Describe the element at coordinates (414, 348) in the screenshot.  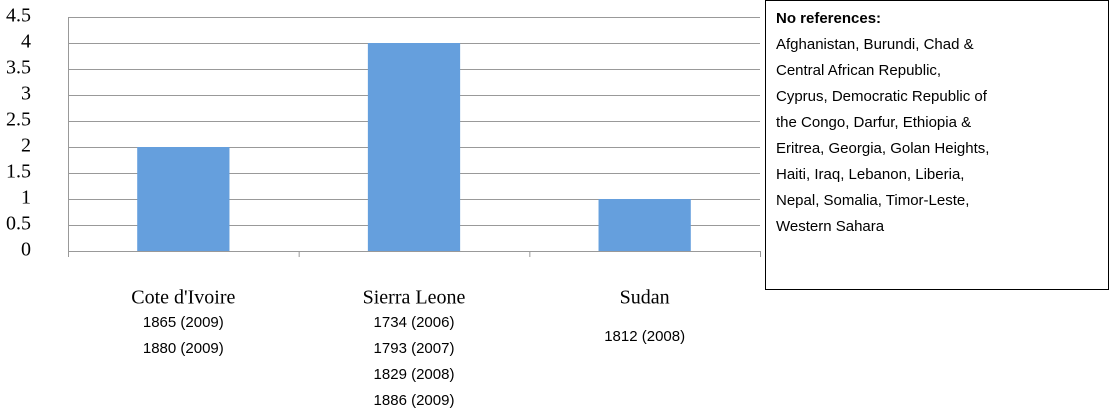
I see `category-note: 1793 (2007)` at that location.